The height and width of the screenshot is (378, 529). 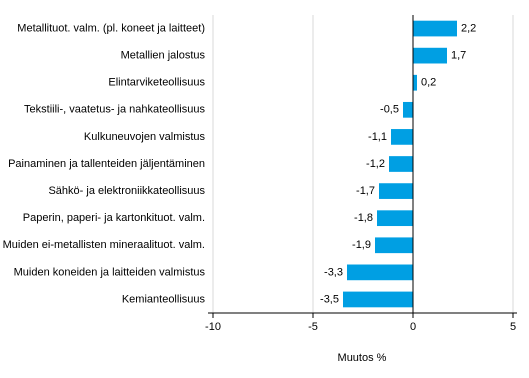 I want to click on y-tick-label: Muiden koneiden ja laitteiden valmistus, so click(x=110, y=272).